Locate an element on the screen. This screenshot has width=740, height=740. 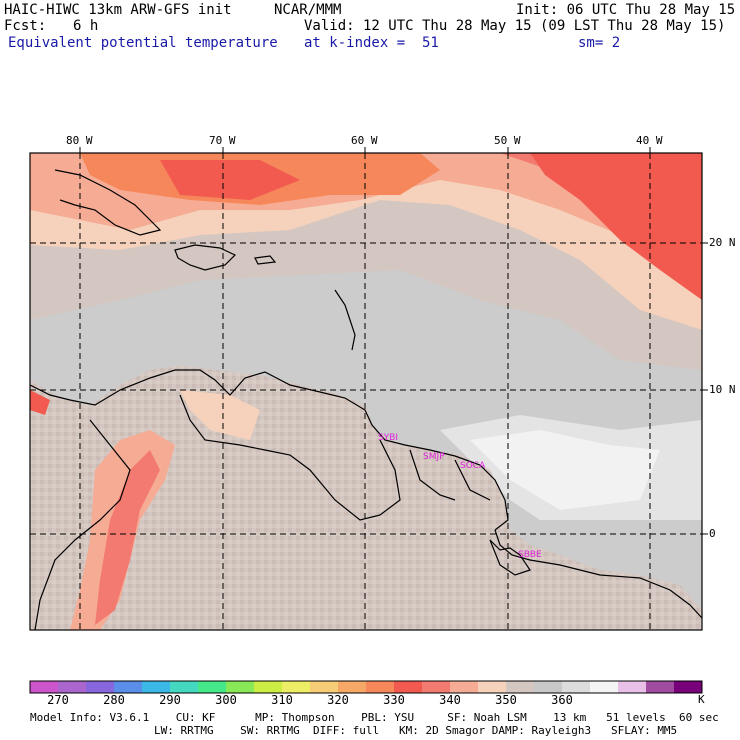
cuba-coast is located at coordinates (108, 202).